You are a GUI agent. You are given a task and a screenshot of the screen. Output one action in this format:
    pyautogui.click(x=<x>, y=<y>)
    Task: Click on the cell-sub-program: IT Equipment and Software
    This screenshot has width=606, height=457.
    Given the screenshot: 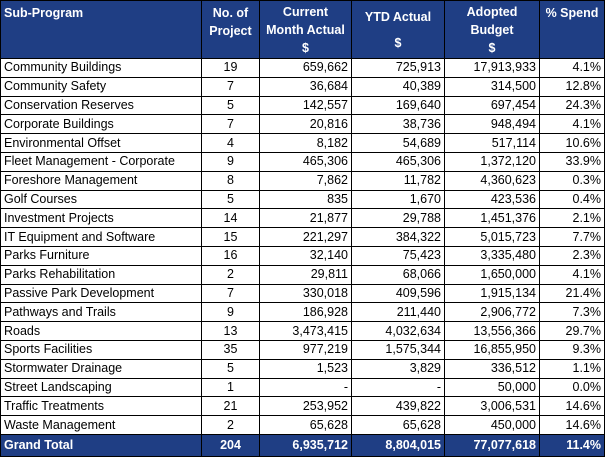 What is the action you would take?
    pyautogui.click(x=101, y=237)
    